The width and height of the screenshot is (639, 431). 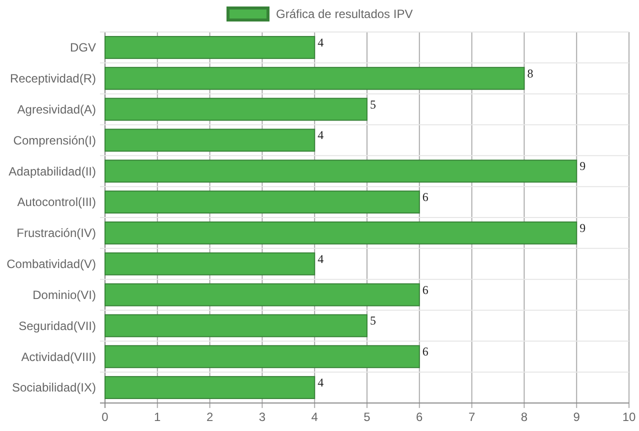 I want to click on y-tick-label: Seguridad(VII), so click(x=57, y=325).